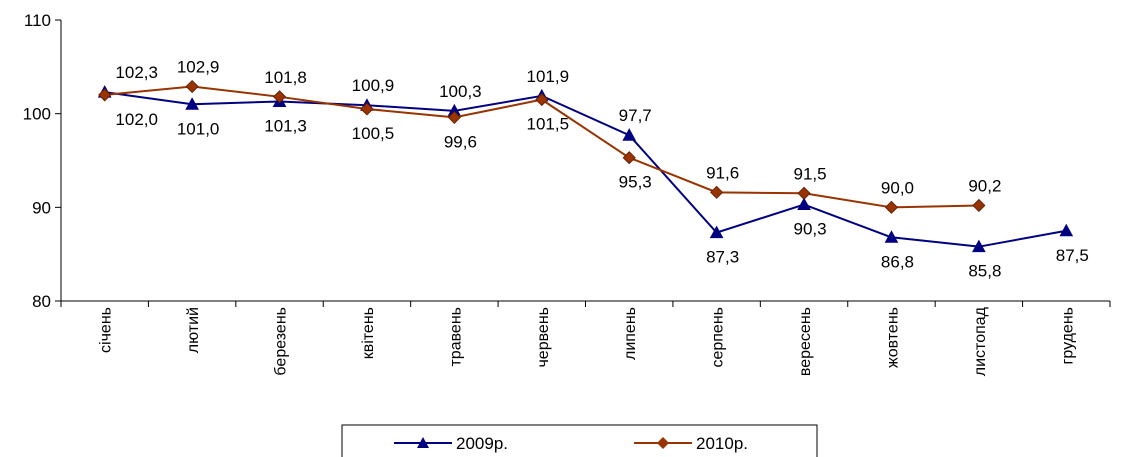  Describe the element at coordinates (285, 77) in the screenshot. I see `data-label: 101,8` at that location.